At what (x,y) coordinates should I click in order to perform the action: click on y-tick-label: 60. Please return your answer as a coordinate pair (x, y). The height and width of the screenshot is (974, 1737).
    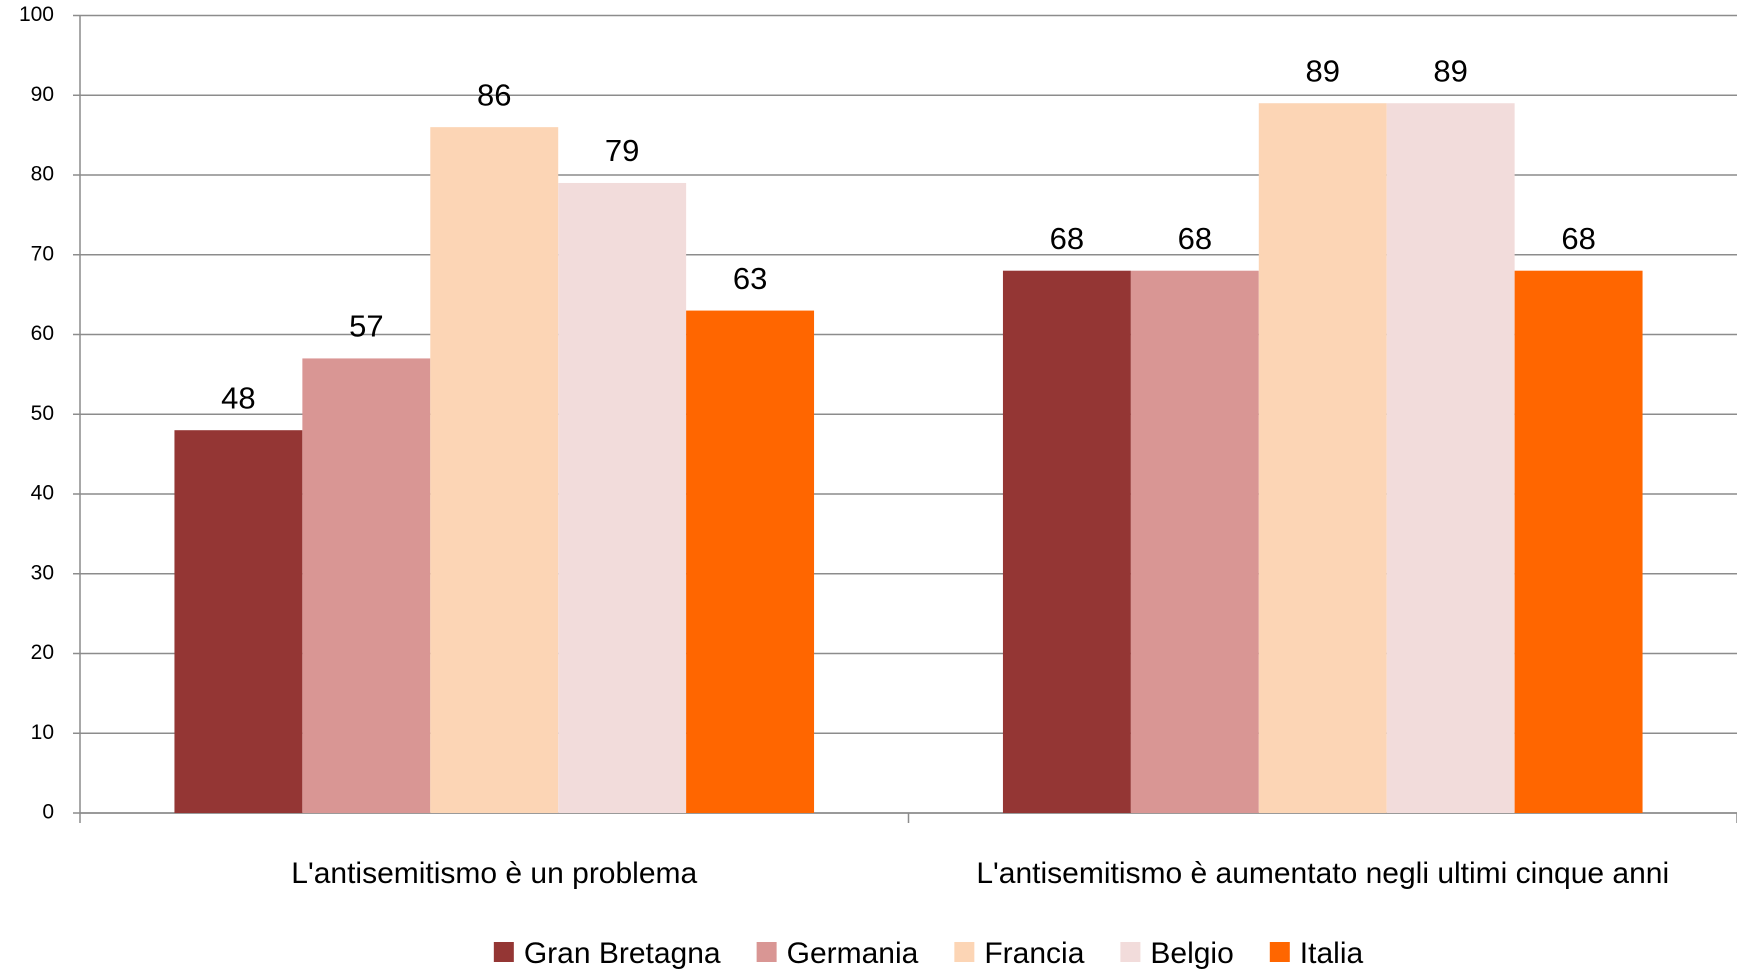
    Looking at the image, I should click on (42, 333).